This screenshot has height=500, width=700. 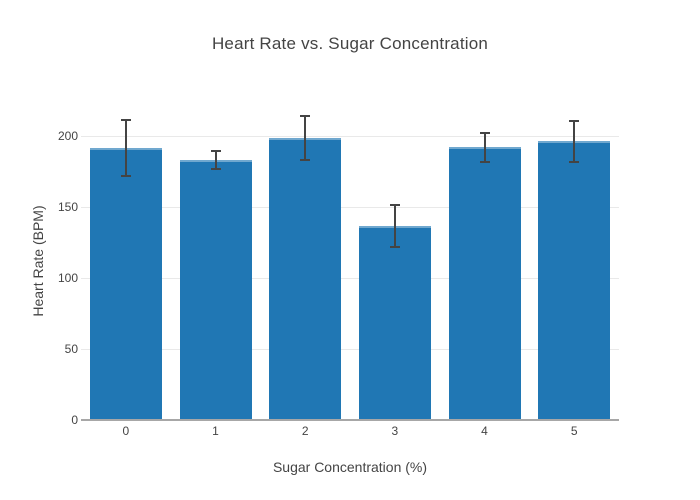 What do you see at coordinates (350, 420) in the screenshot?
I see `x-axis-line` at bounding box center [350, 420].